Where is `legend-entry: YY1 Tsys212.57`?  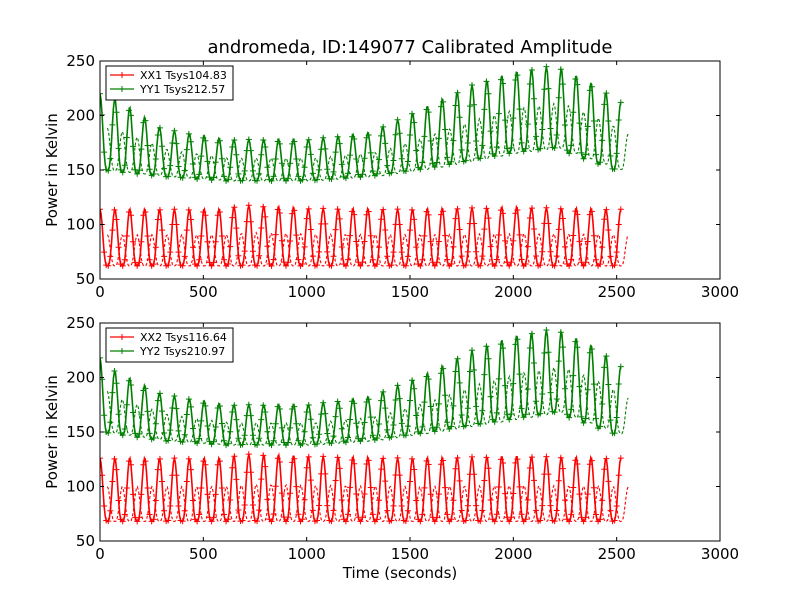 legend-entry: YY1 Tsys212.57 is located at coordinates (182, 89).